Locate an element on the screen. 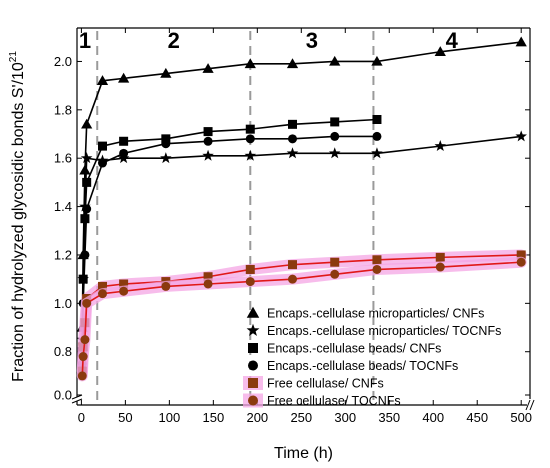 The height and width of the screenshot is (468, 550). legend-item: Encaps.-cellulase beads/ CNFs is located at coordinates (344, 349).